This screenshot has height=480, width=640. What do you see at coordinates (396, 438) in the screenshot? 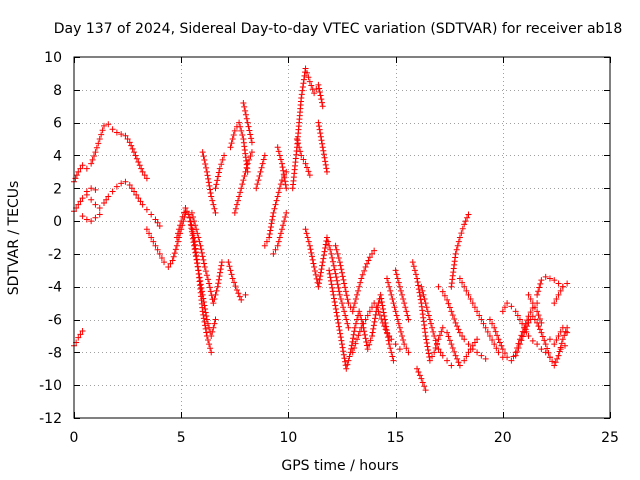
I see `x-tick-label: 15` at bounding box center [396, 438].